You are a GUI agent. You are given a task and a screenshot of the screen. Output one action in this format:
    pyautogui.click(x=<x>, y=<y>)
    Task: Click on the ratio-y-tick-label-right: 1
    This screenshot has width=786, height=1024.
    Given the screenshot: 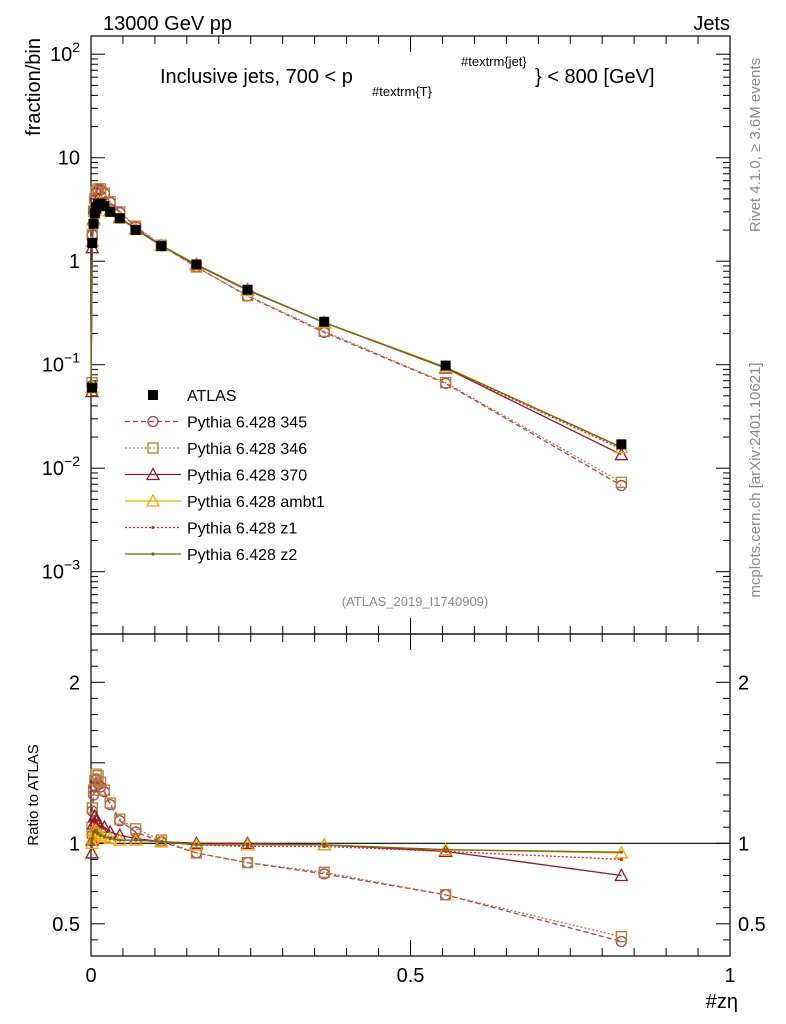 What is the action you would take?
    pyautogui.click(x=743, y=844)
    